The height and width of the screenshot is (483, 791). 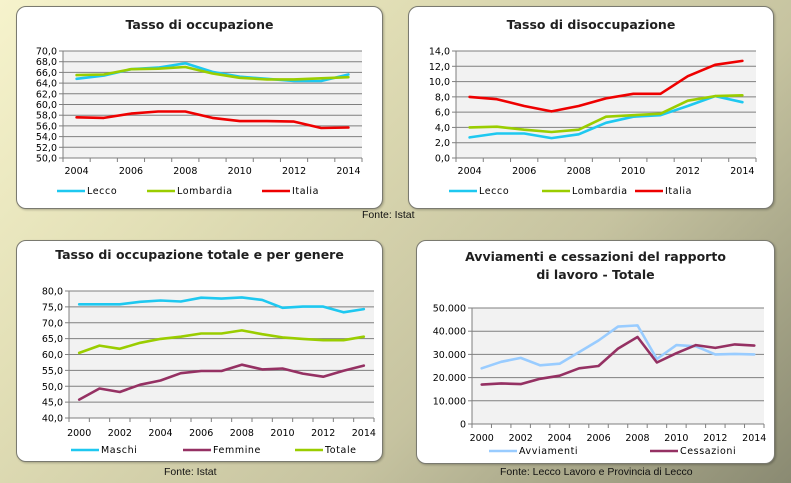 I want to click on y-tick-label: 52,0, so click(x=46, y=148).